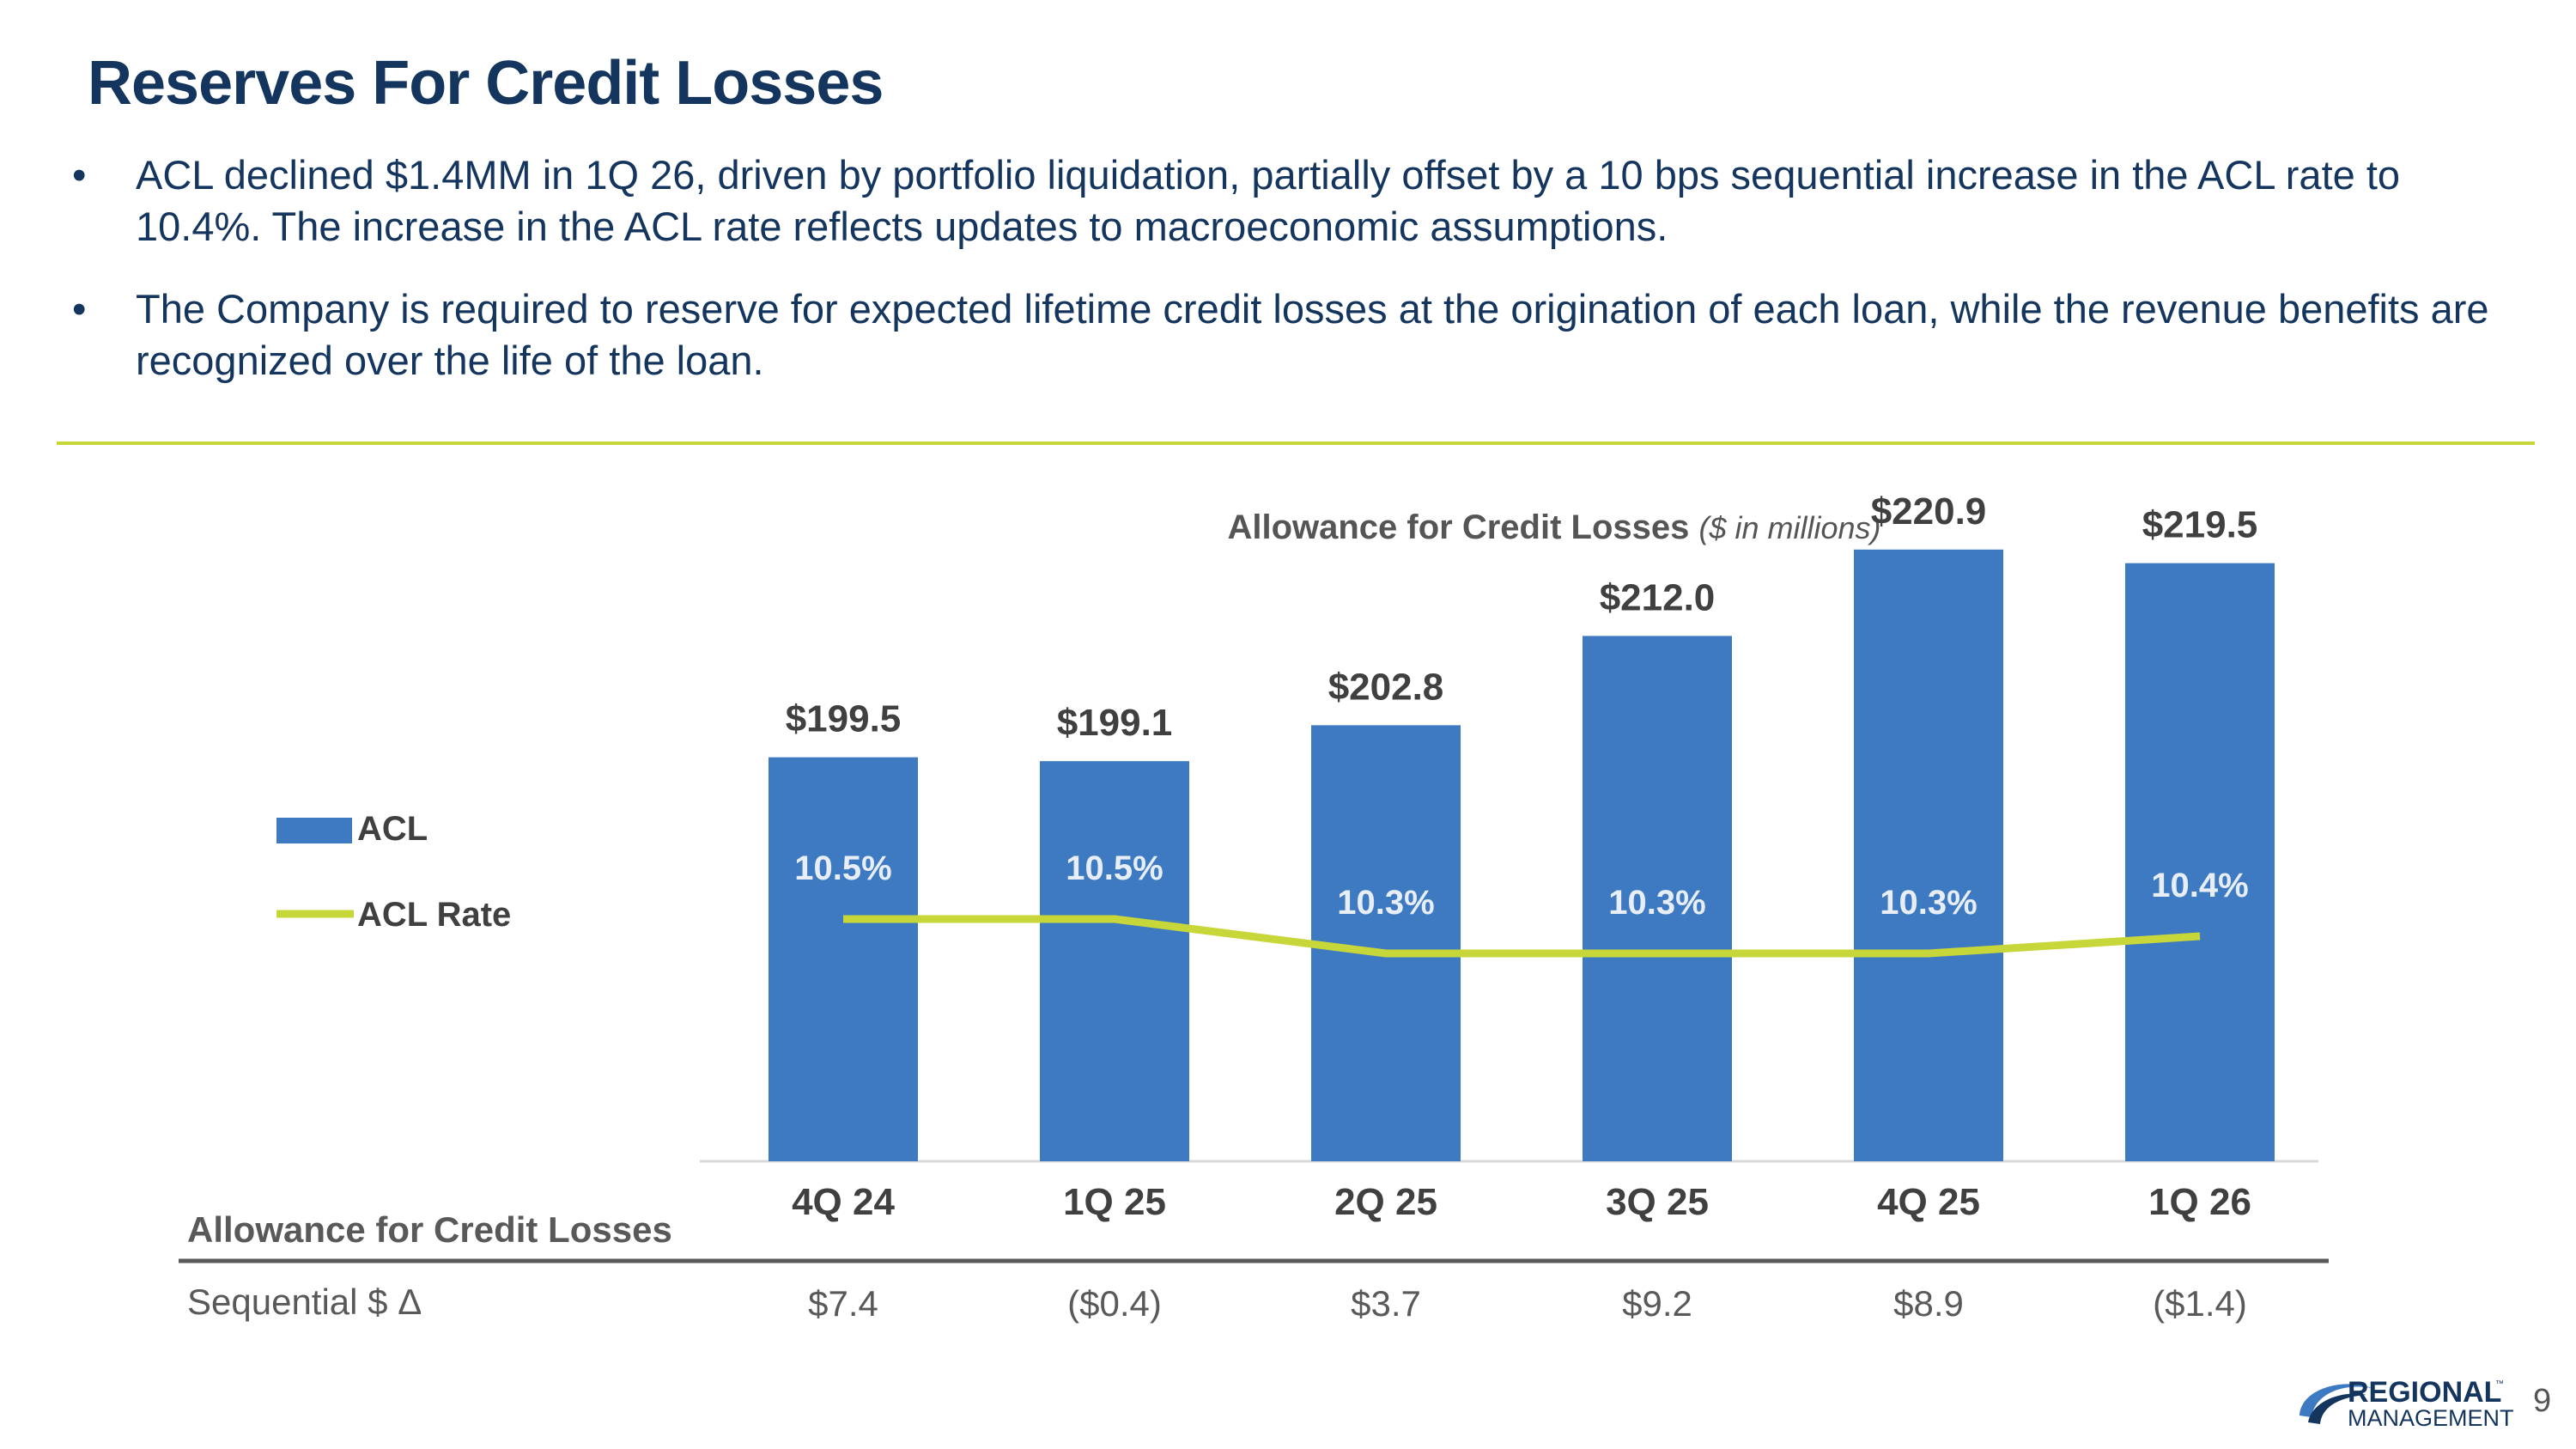 The image size is (2576, 1449). I want to click on sequential-change-value: $9.2, so click(1657, 1303).